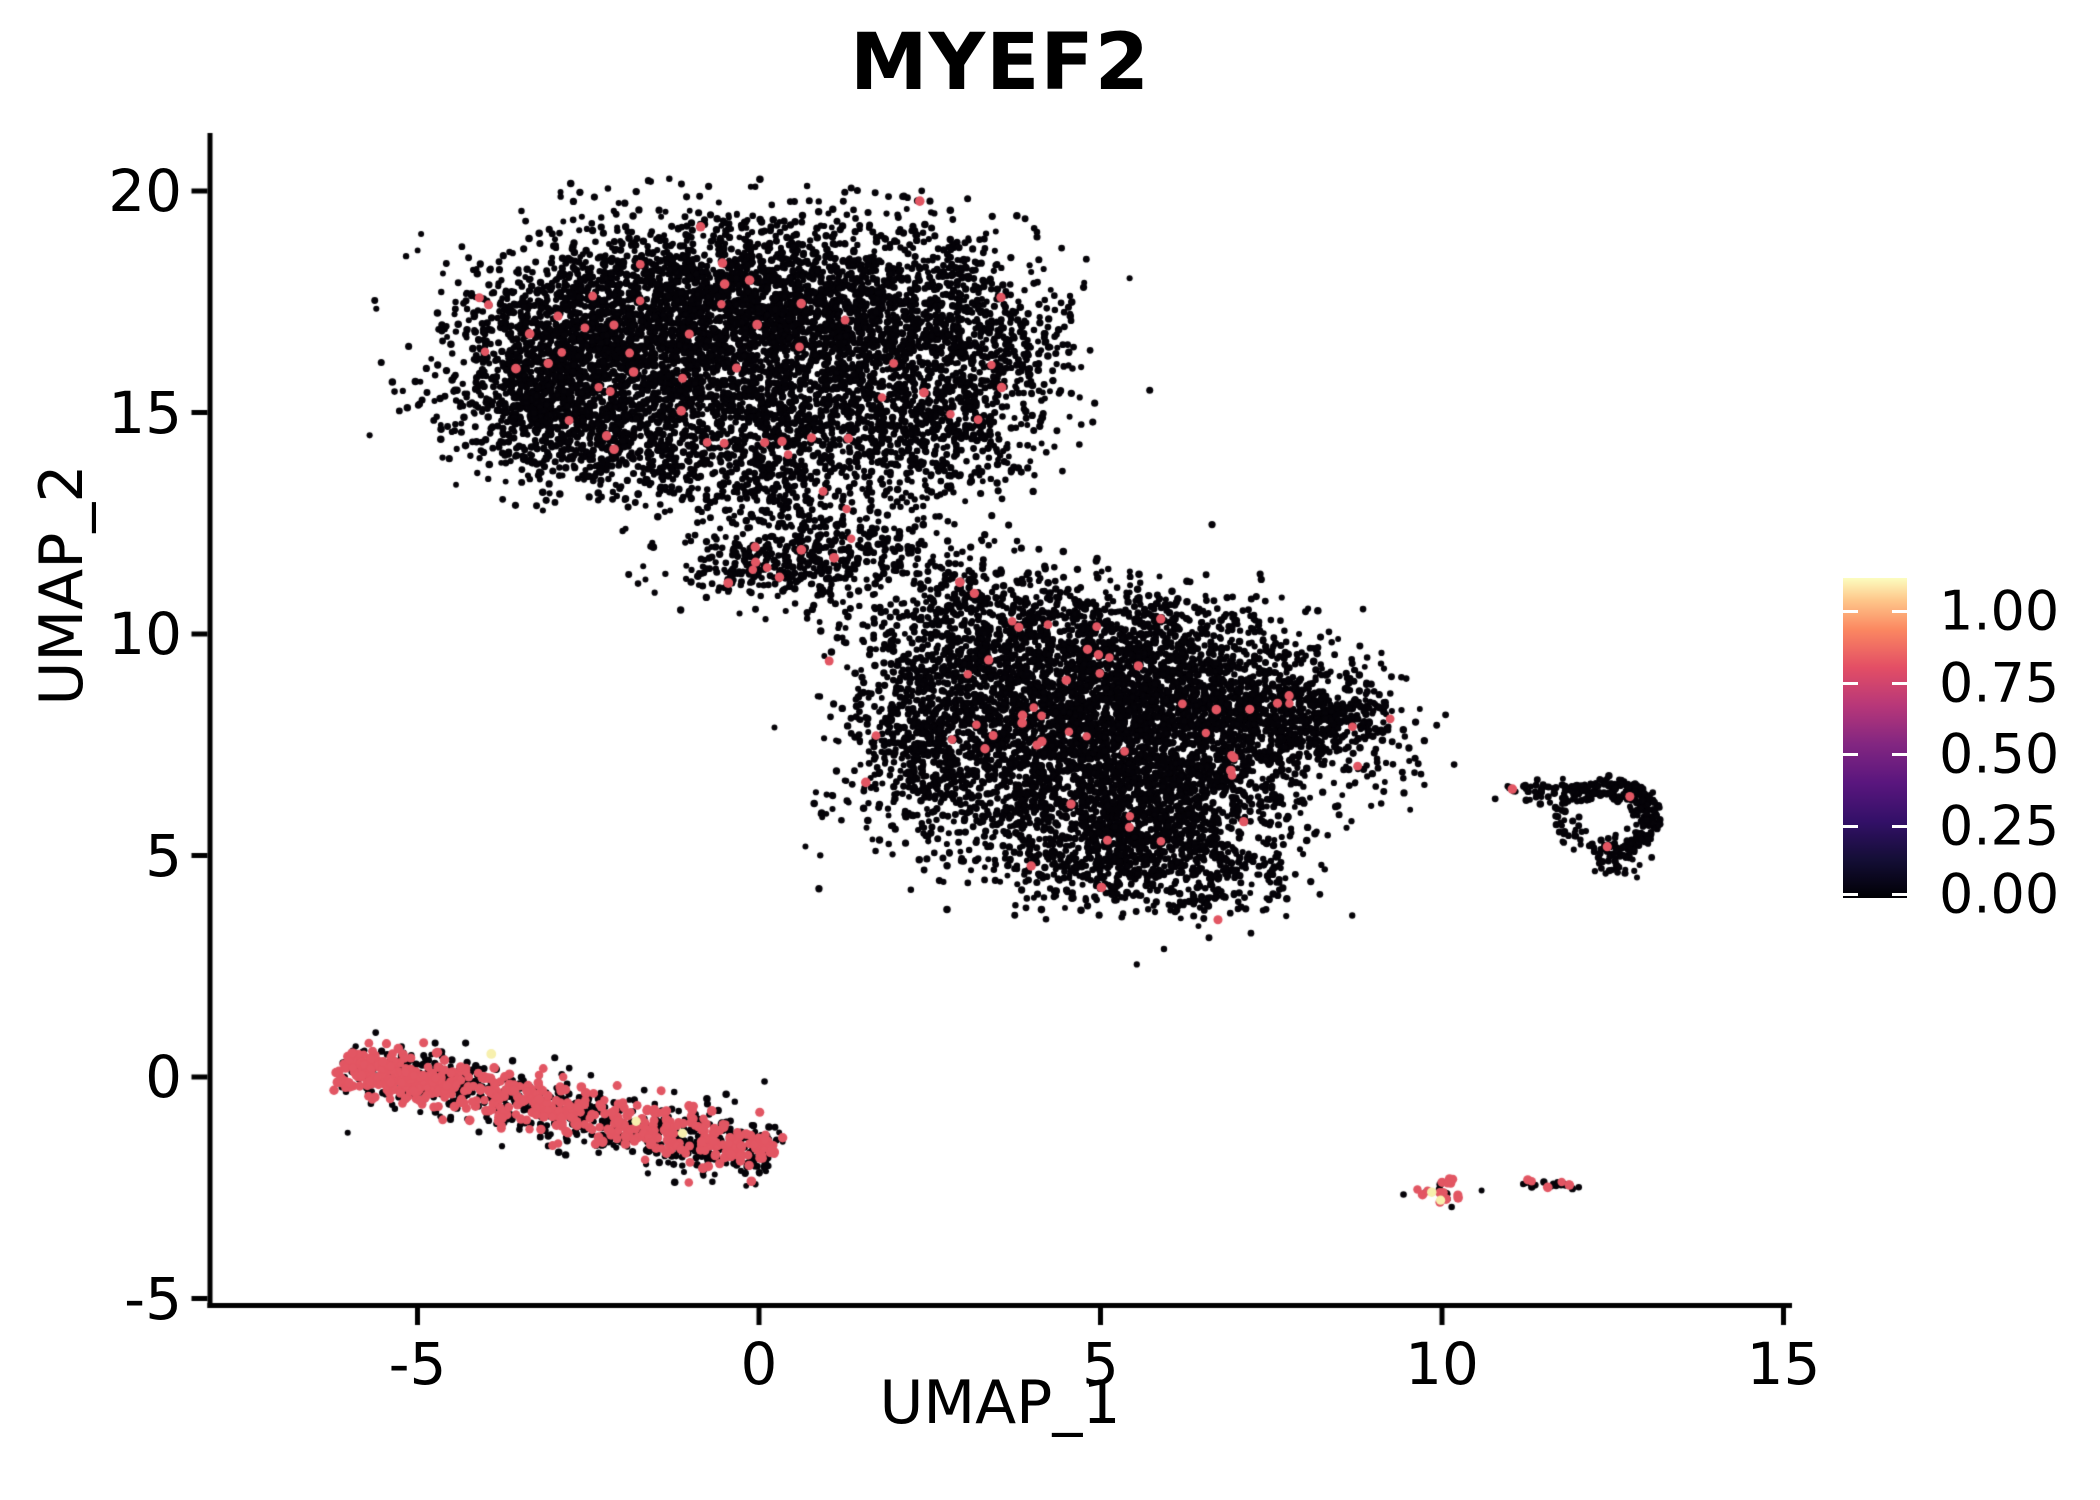 Image resolution: width=2100 pixels, height=1500 pixels. I want to click on y-tick-label: 20, so click(145, 191).